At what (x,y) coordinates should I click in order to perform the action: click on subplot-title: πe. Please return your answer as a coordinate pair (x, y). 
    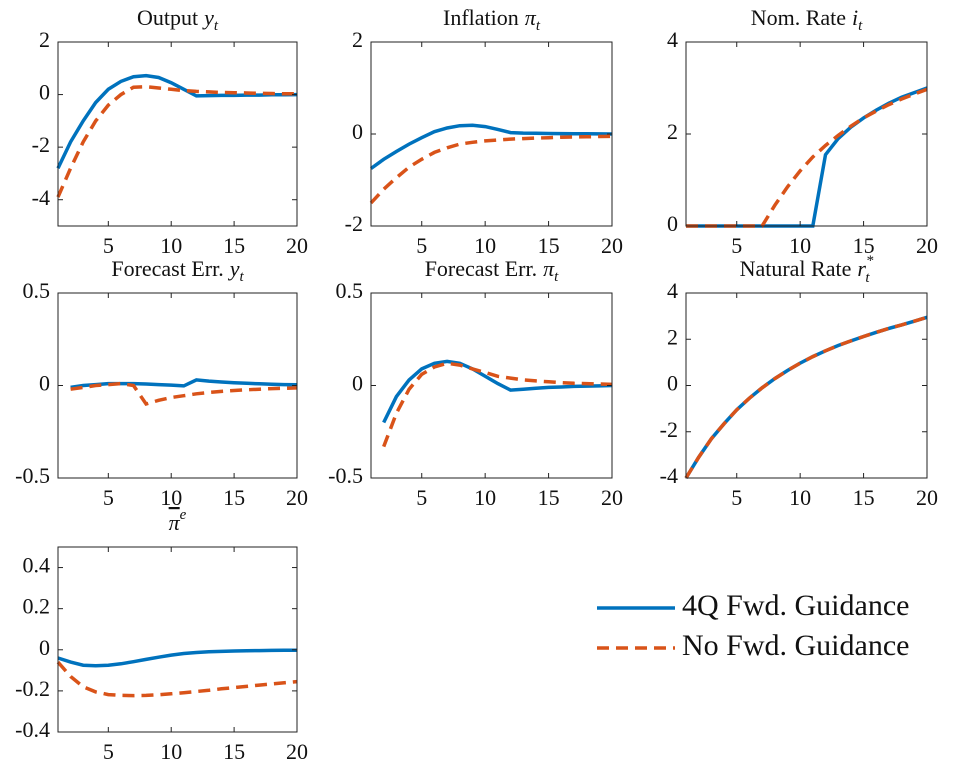
    Looking at the image, I should click on (178, 521).